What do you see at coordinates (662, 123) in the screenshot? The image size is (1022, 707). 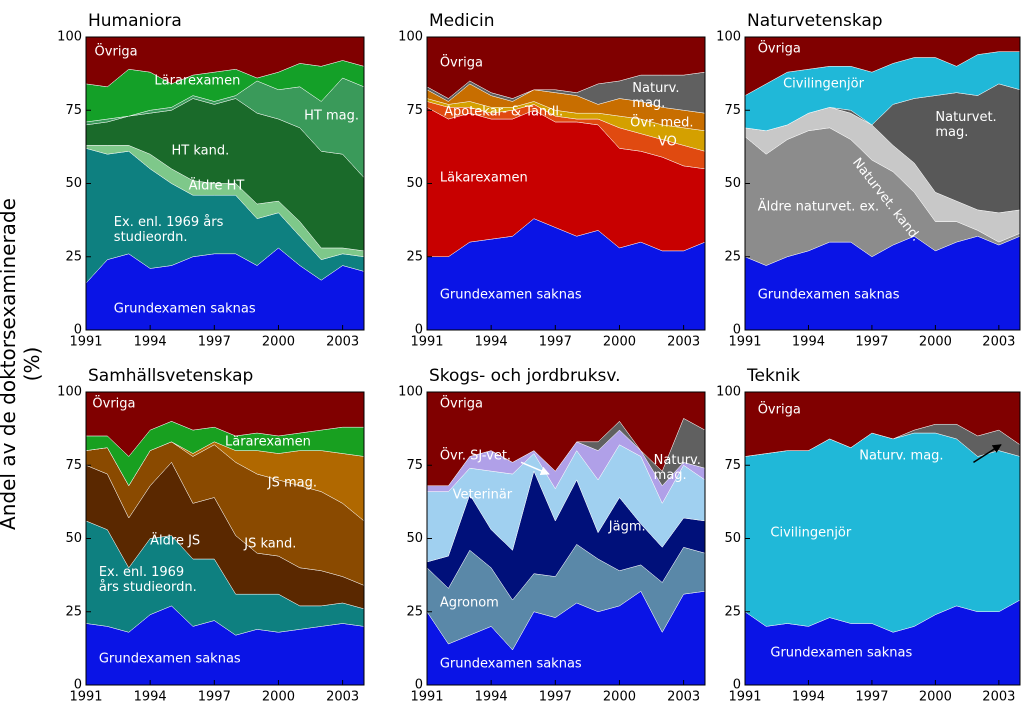 I see `series-label: Övr. med.` at bounding box center [662, 123].